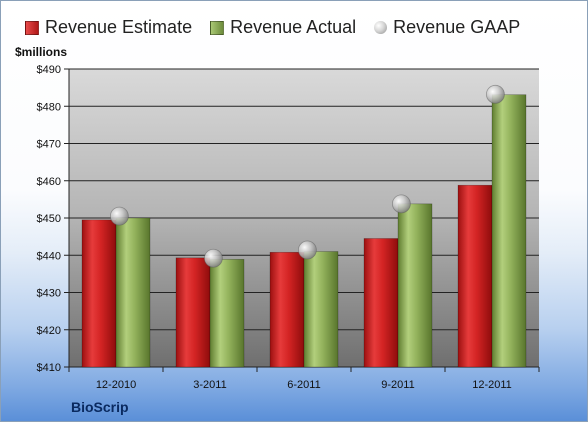 The image size is (588, 422). What do you see at coordinates (49, 145) in the screenshot?
I see `y-tick-label: $470` at bounding box center [49, 145].